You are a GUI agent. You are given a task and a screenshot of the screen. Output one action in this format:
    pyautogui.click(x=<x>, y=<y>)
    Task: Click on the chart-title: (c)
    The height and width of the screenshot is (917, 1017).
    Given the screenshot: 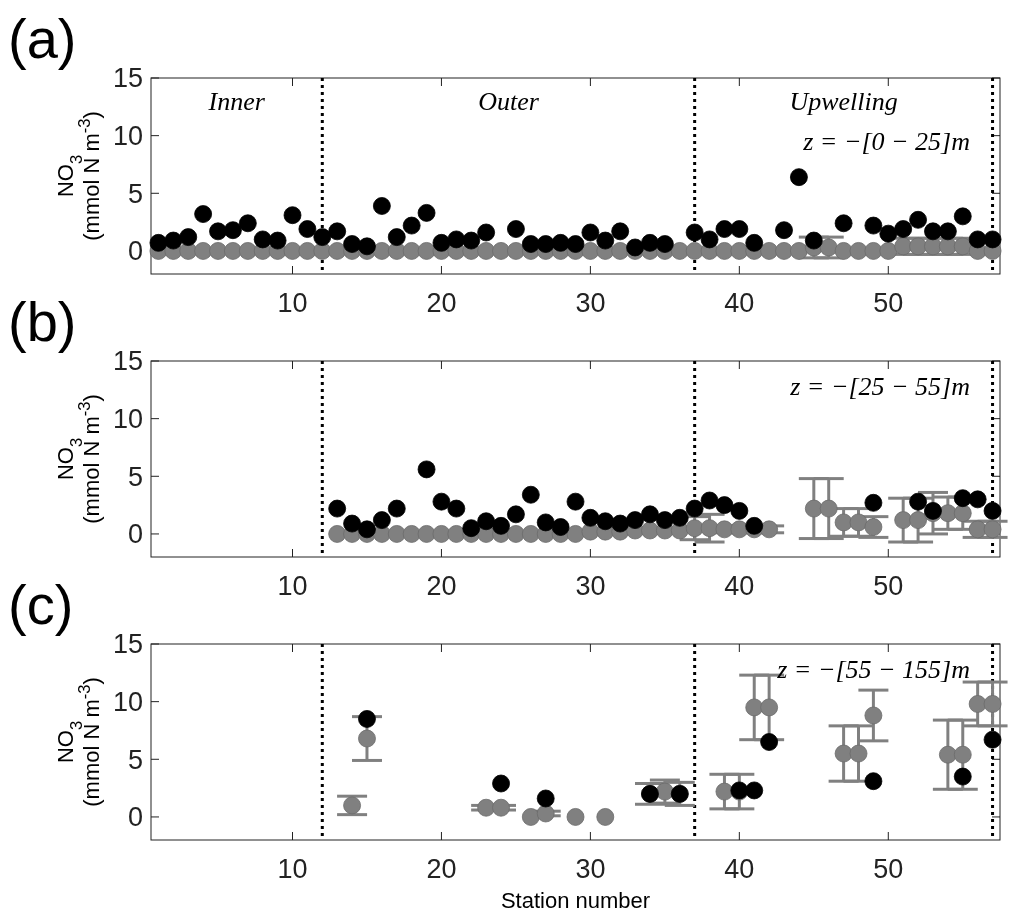 What is the action you would take?
    pyautogui.click(x=41, y=604)
    